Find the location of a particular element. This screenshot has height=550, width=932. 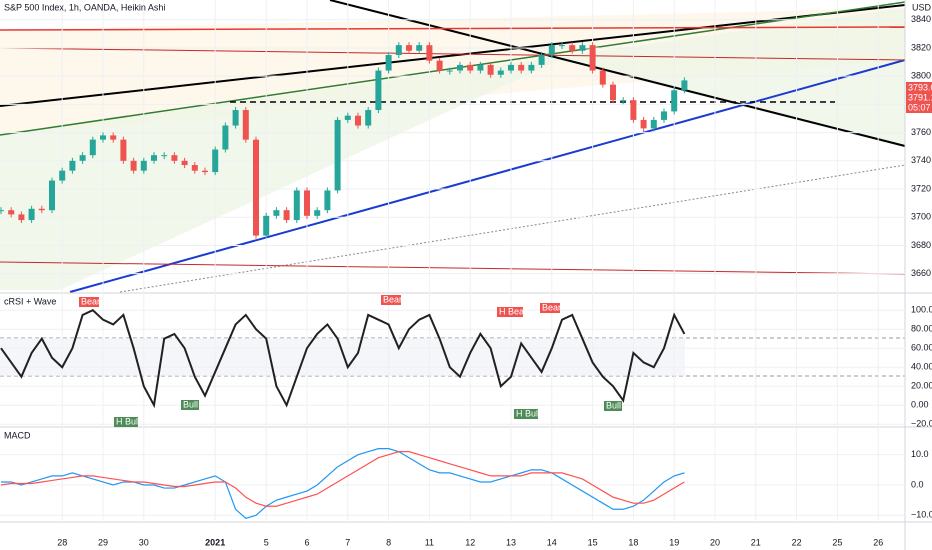

x-tick-label: 18 is located at coordinates (633, 542).